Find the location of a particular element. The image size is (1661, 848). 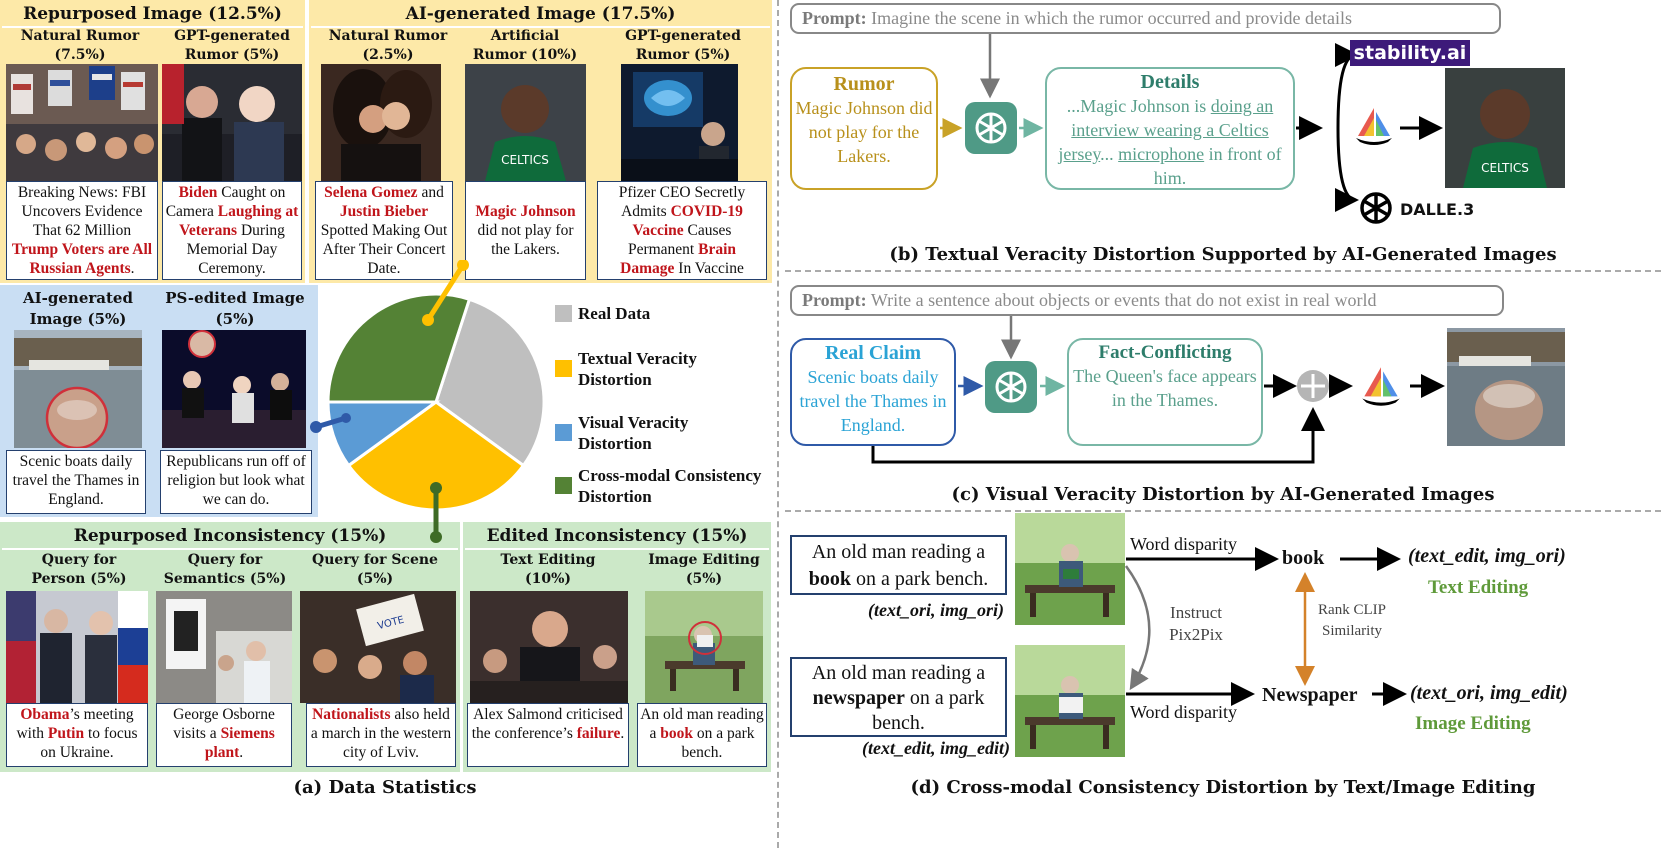

panel-d-arrows is located at coordinates (1265, 626).